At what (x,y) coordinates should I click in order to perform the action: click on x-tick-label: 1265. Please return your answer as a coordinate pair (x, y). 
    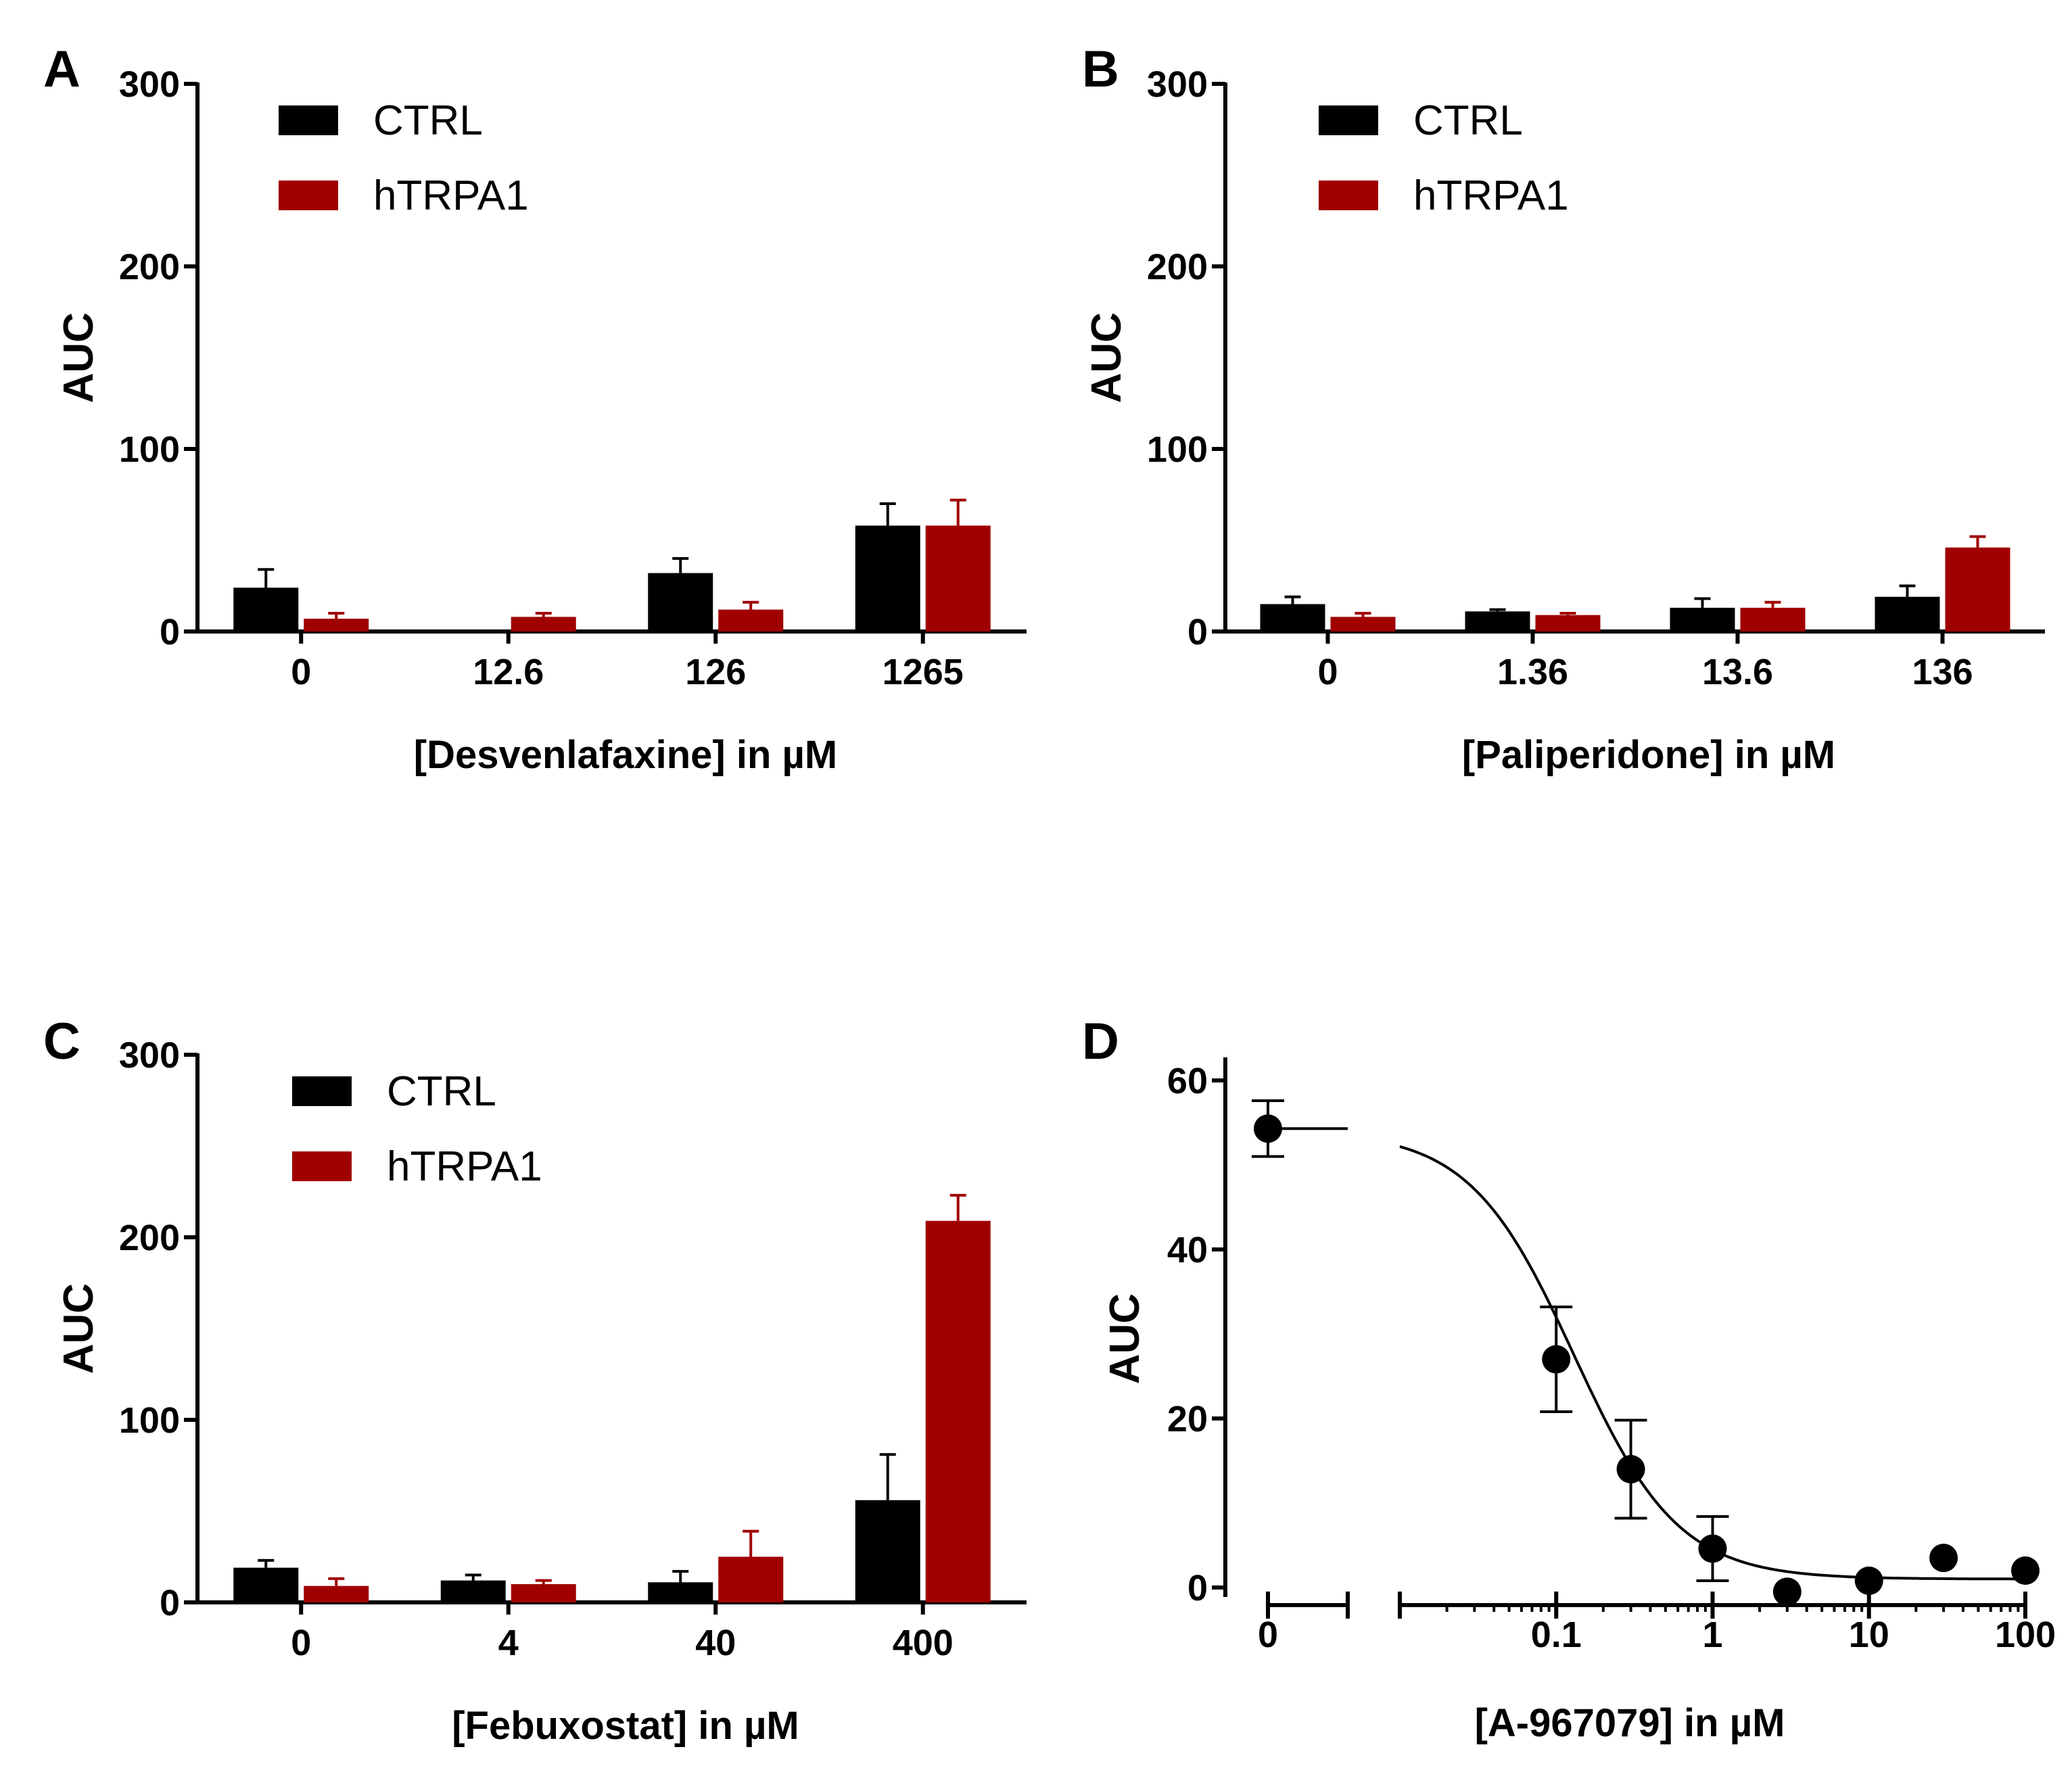
    Looking at the image, I should click on (923, 672).